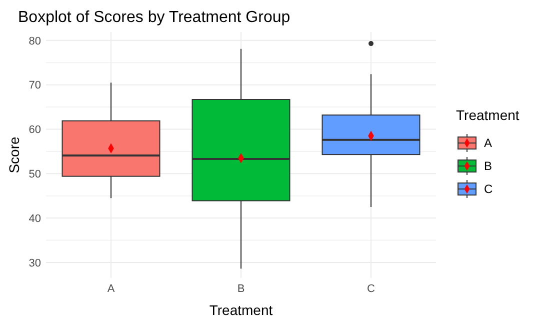 The width and height of the screenshot is (540, 325). Describe the element at coordinates (241, 310) in the screenshot. I see `x-axis-title: Treatment` at that location.